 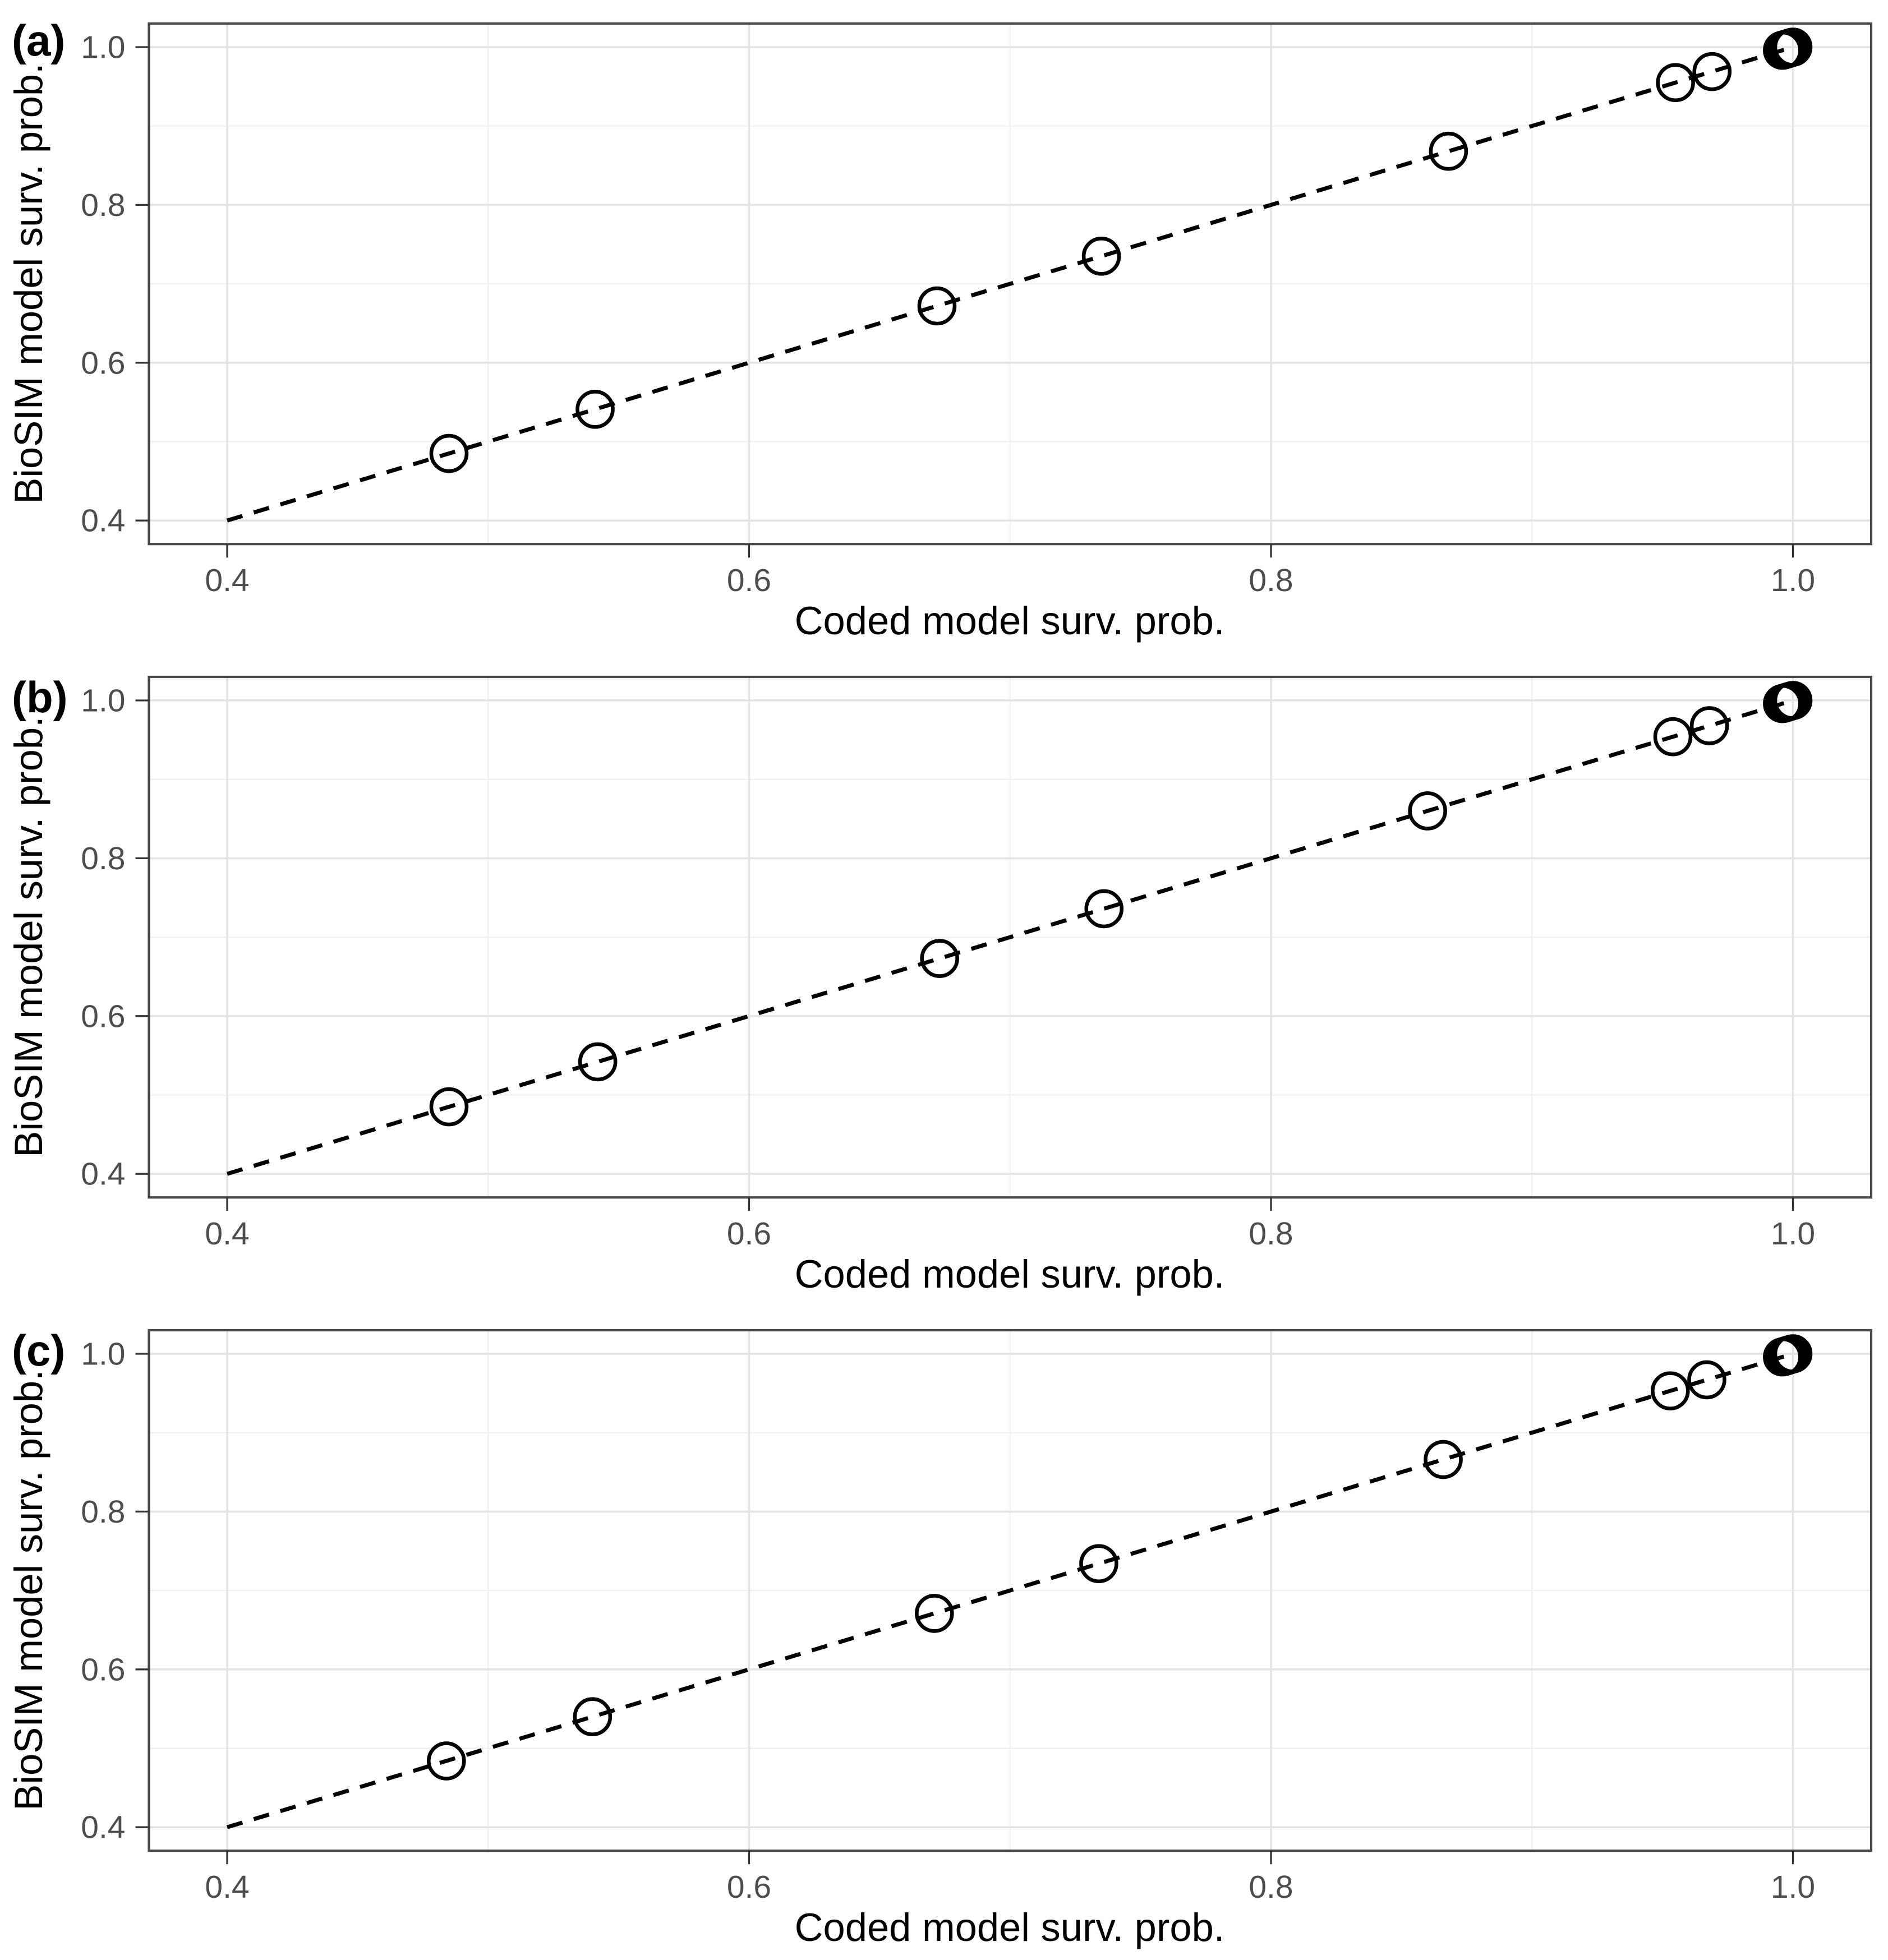 I want to click on panel-label-b: (b), so click(x=40, y=697).